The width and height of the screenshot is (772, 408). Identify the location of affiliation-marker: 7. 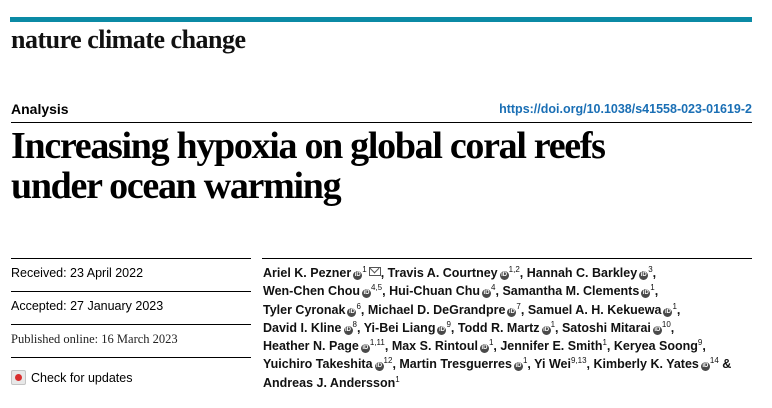
(518, 306).